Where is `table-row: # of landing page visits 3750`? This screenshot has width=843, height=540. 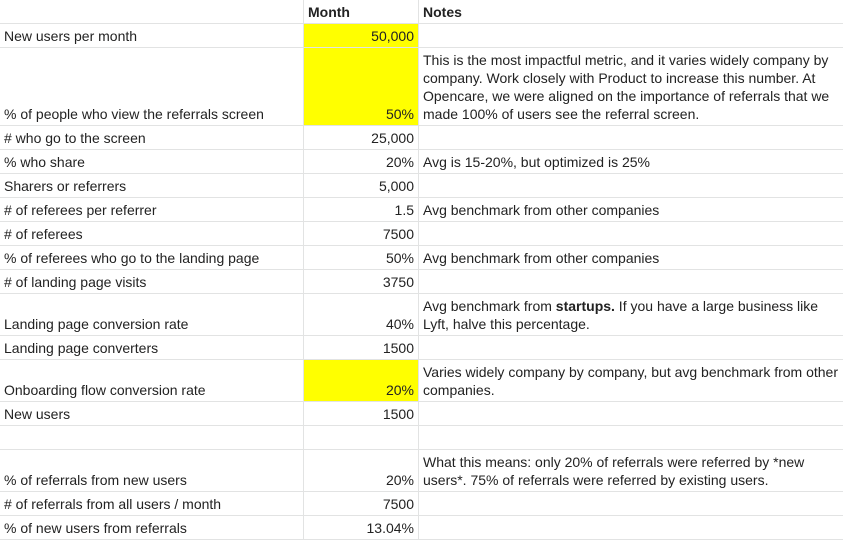
table-row: # of landing page visits 3750 is located at coordinates (421, 282).